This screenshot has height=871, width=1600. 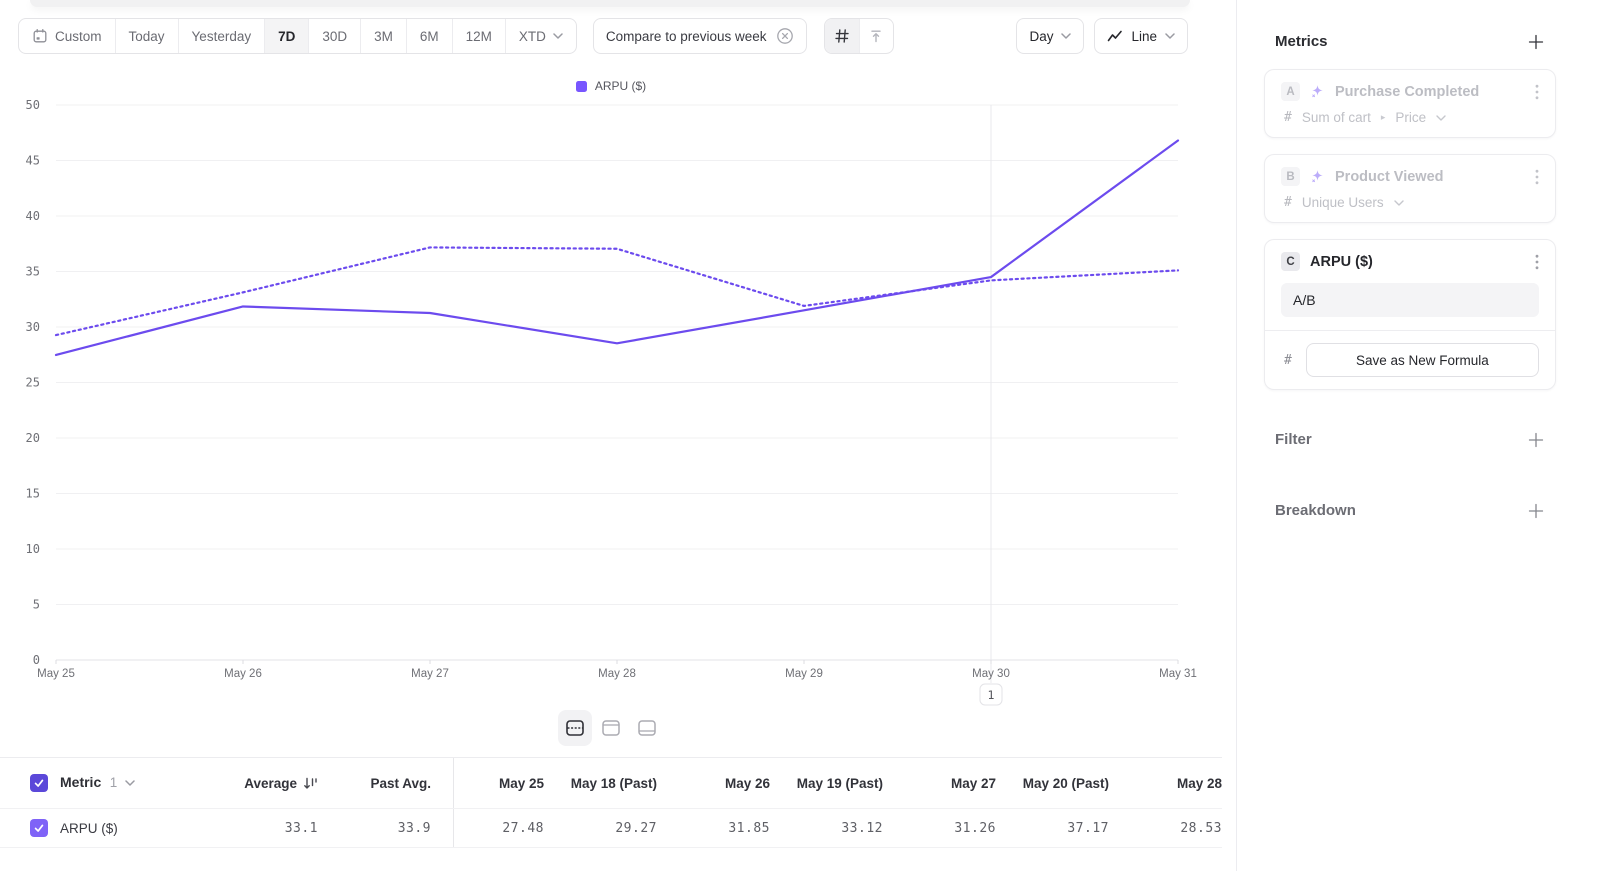 What do you see at coordinates (1422, 360) in the screenshot?
I see `save-formula-button: Save as New Formula` at bounding box center [1422, 360].